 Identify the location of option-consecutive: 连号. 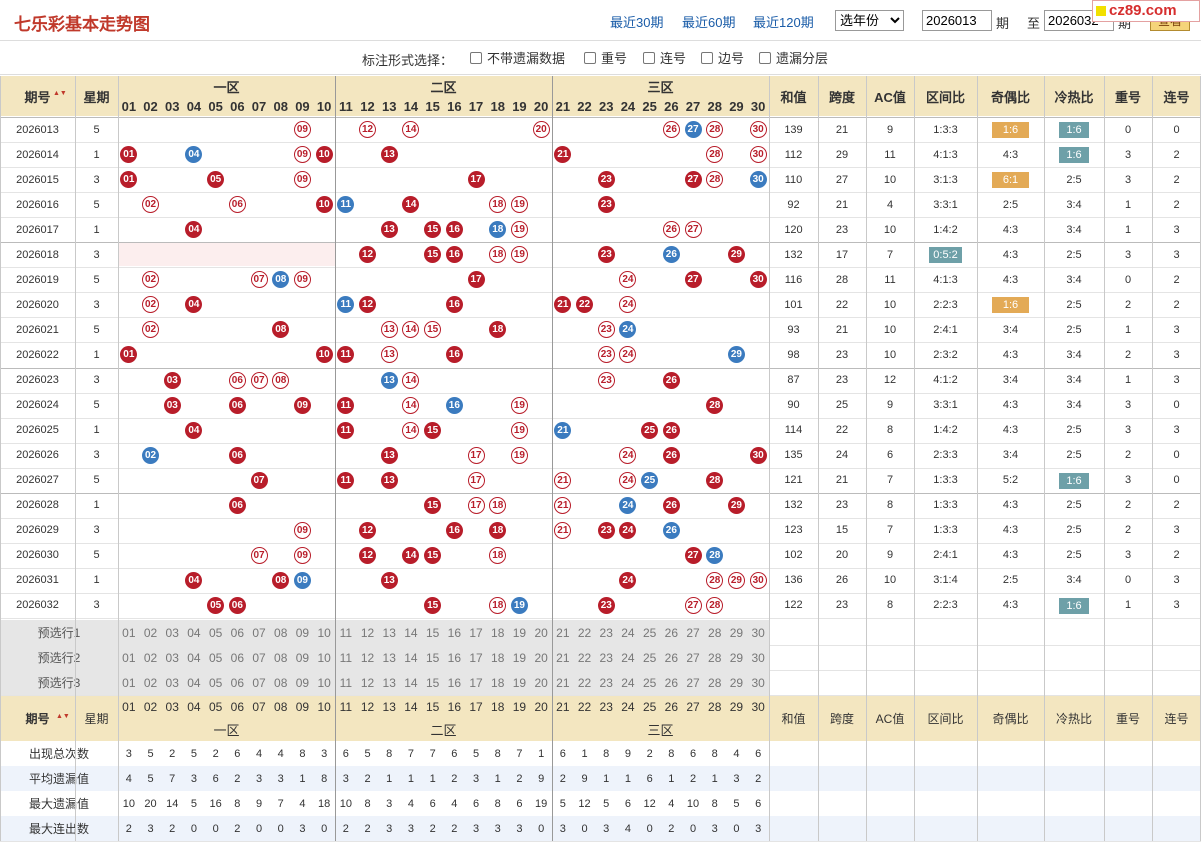
(664, 57).